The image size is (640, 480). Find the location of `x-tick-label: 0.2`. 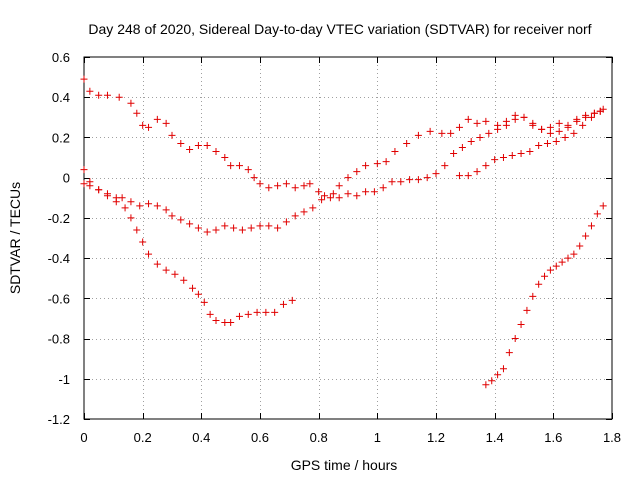

x-tick-label: 0.2 is located at coordinates (143, 437).